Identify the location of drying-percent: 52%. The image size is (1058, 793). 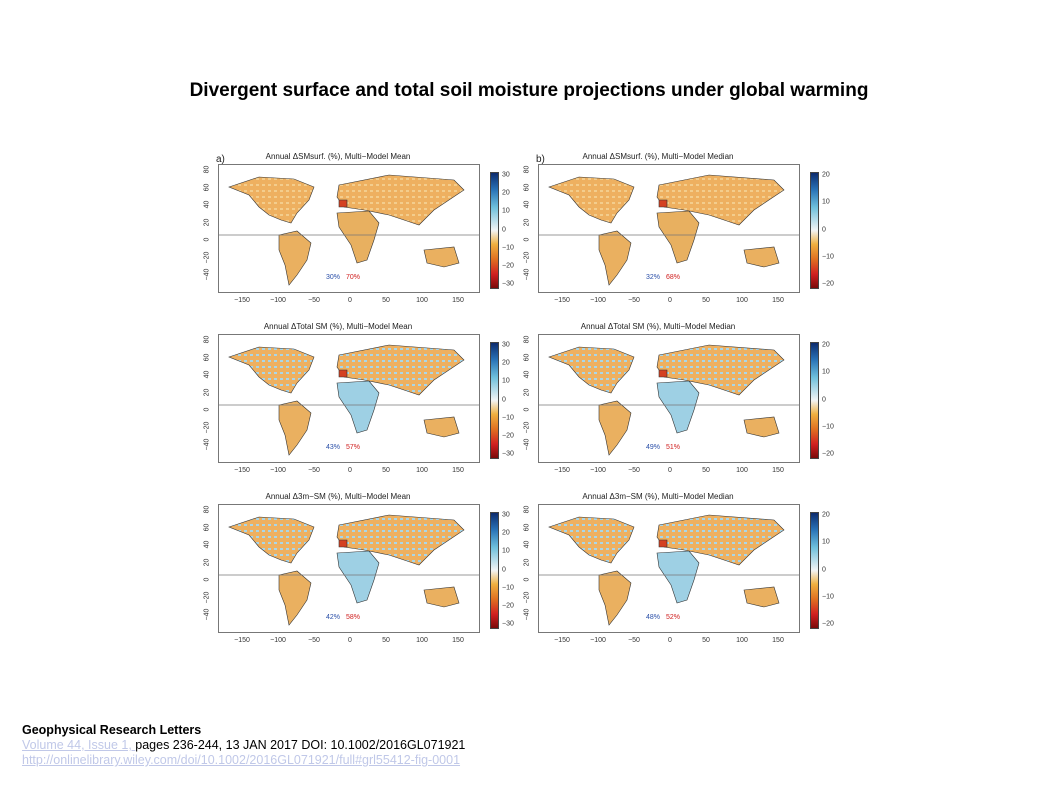
(673, 617).